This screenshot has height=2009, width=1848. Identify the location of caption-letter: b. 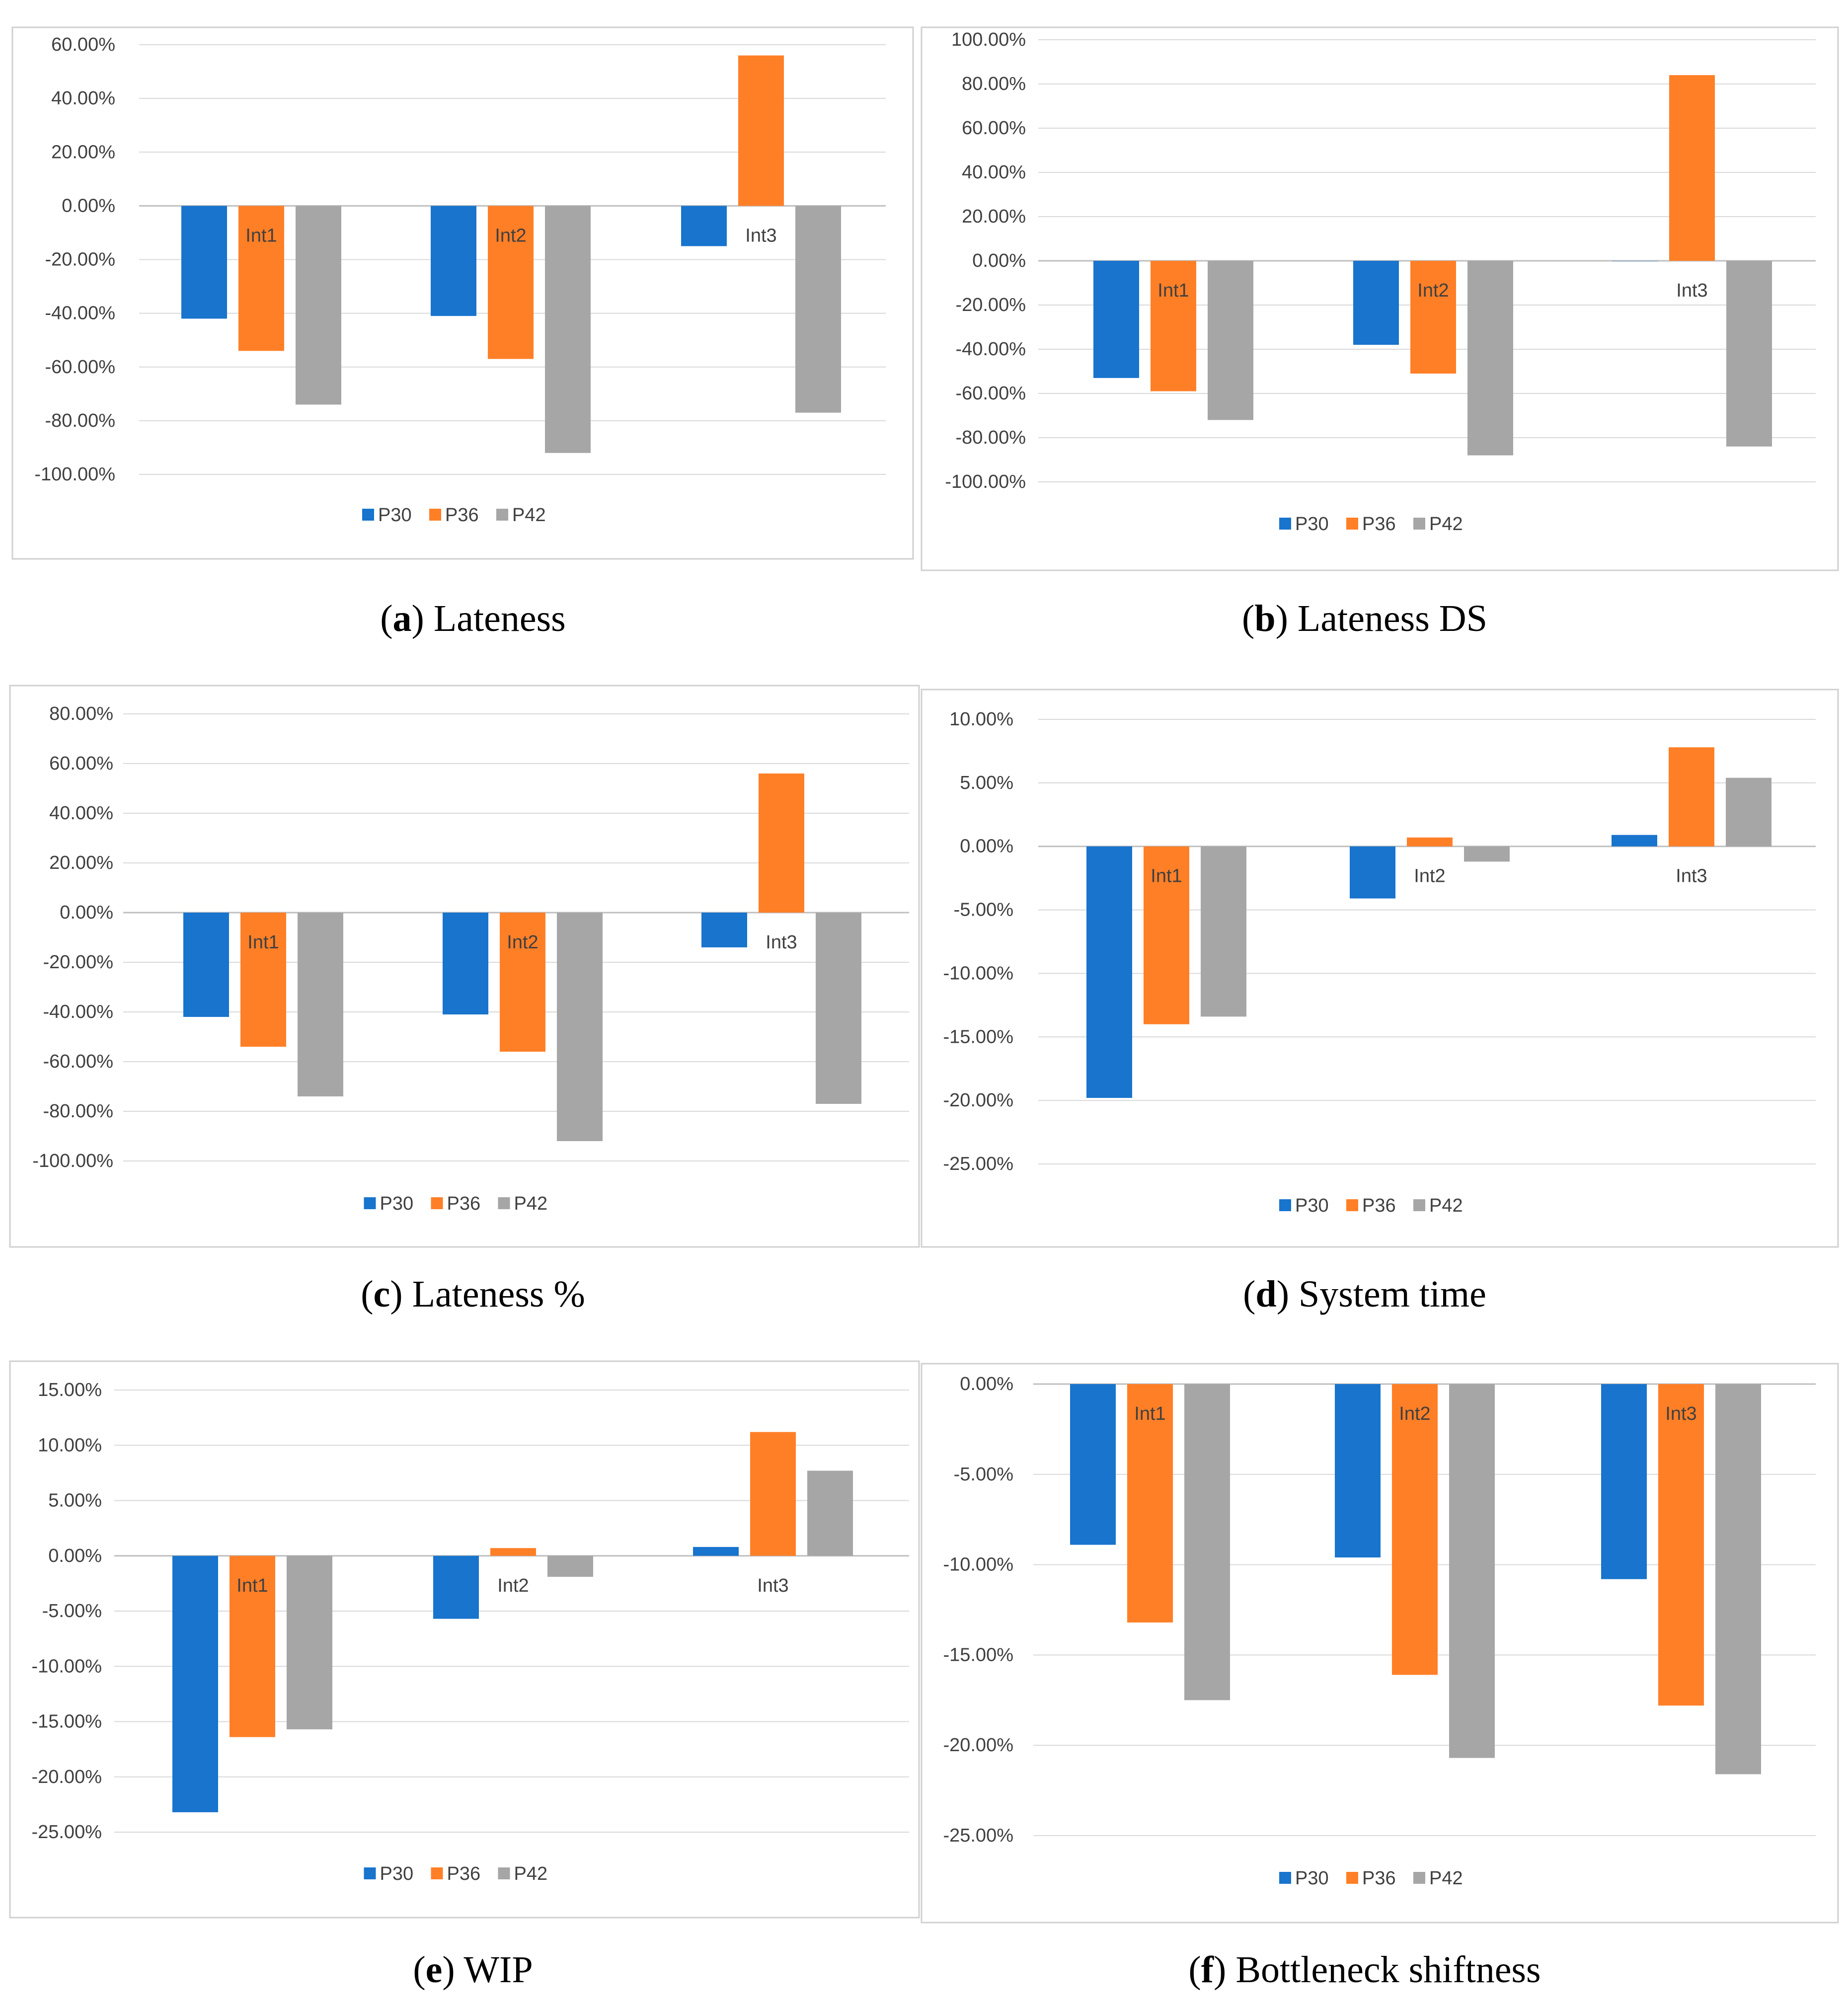
(1264, 618).